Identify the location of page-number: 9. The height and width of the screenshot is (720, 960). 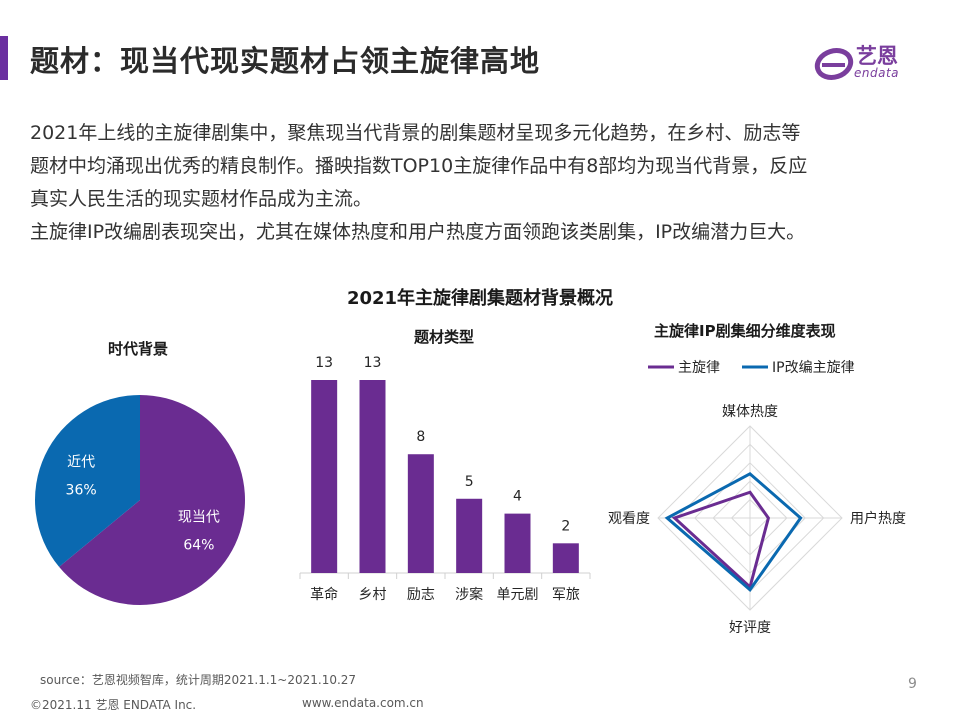
(912, 684).